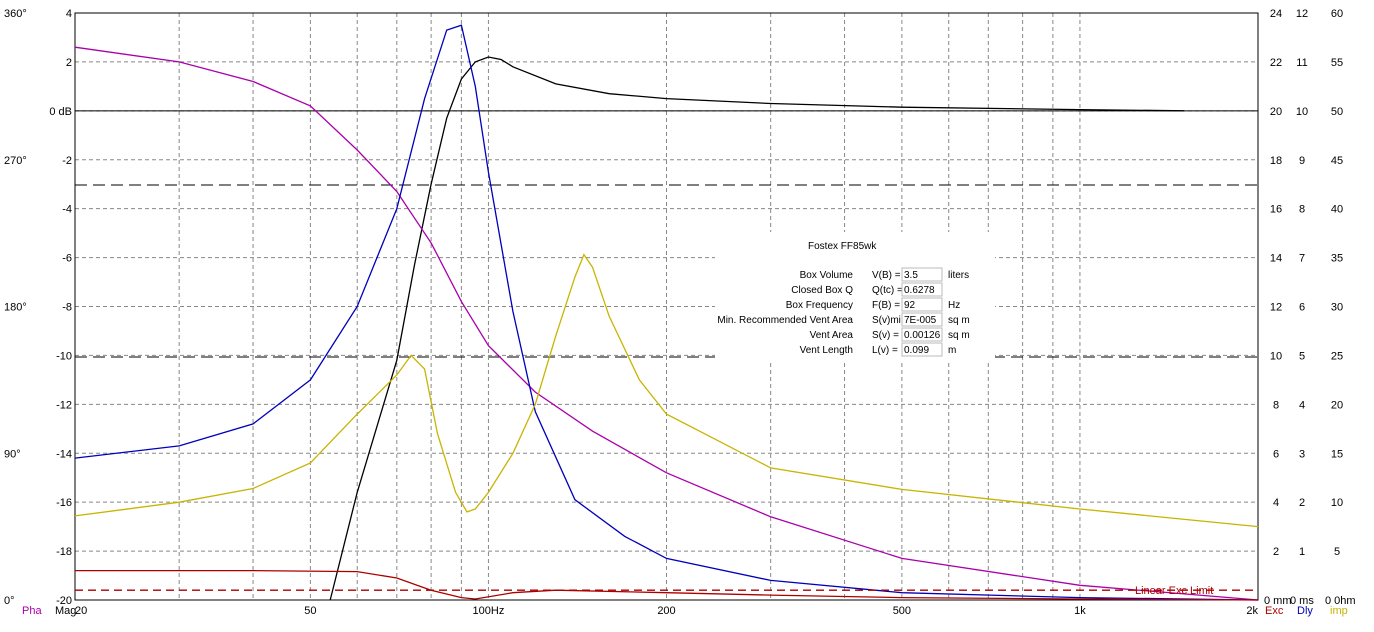  Describe the element at coordinates (64, 552) in the screenshot. I see `mag-tick-label: -18` at that location.